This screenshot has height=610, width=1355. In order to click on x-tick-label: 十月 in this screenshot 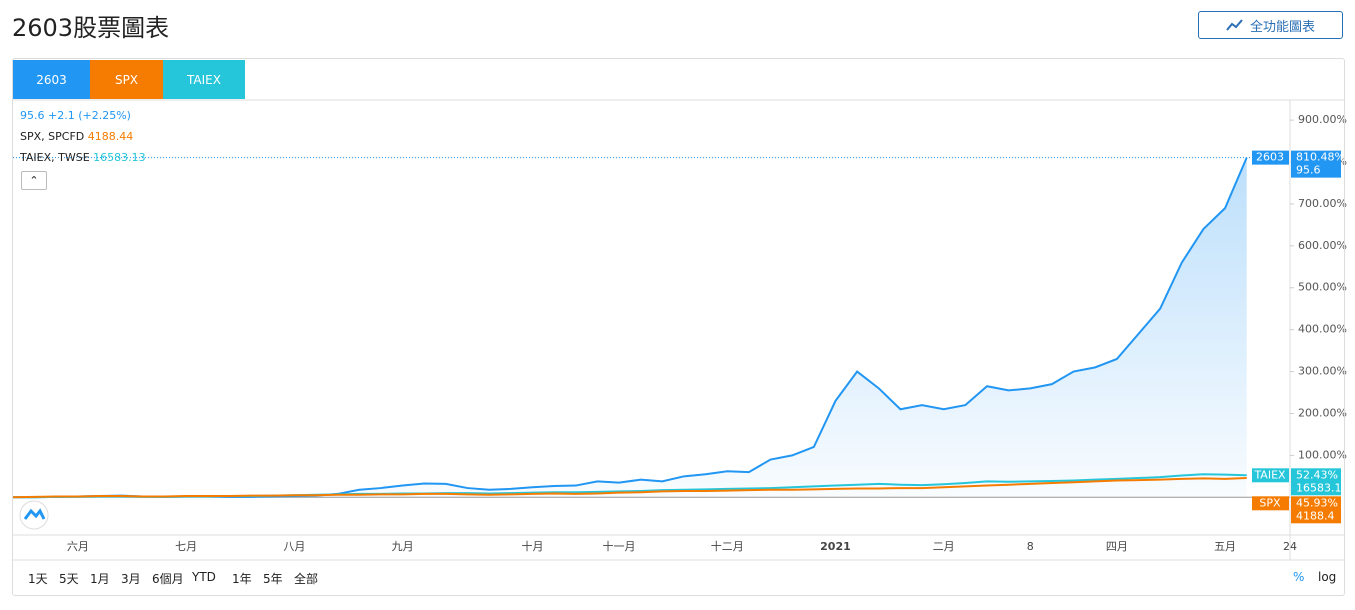, I will do `click(532, 546)`.